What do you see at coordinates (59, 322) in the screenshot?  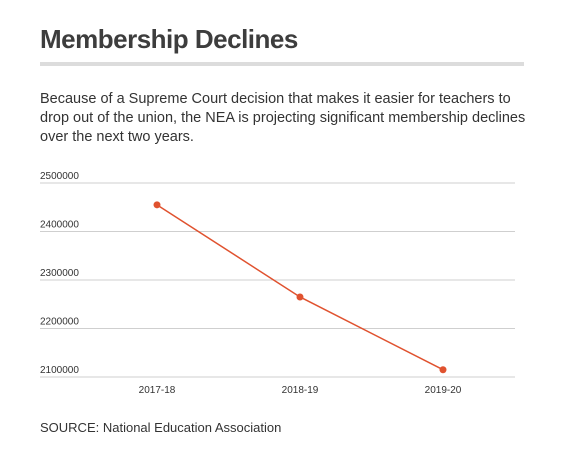 I see `y-tick-label: 2200000` at bounding box center [59, 322].